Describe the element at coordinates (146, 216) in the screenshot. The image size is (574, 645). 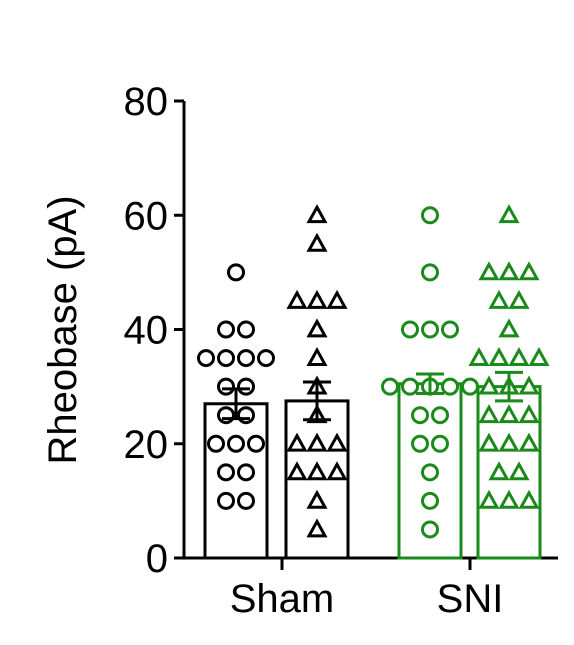
I see `y-tick-label: 60` at that location.